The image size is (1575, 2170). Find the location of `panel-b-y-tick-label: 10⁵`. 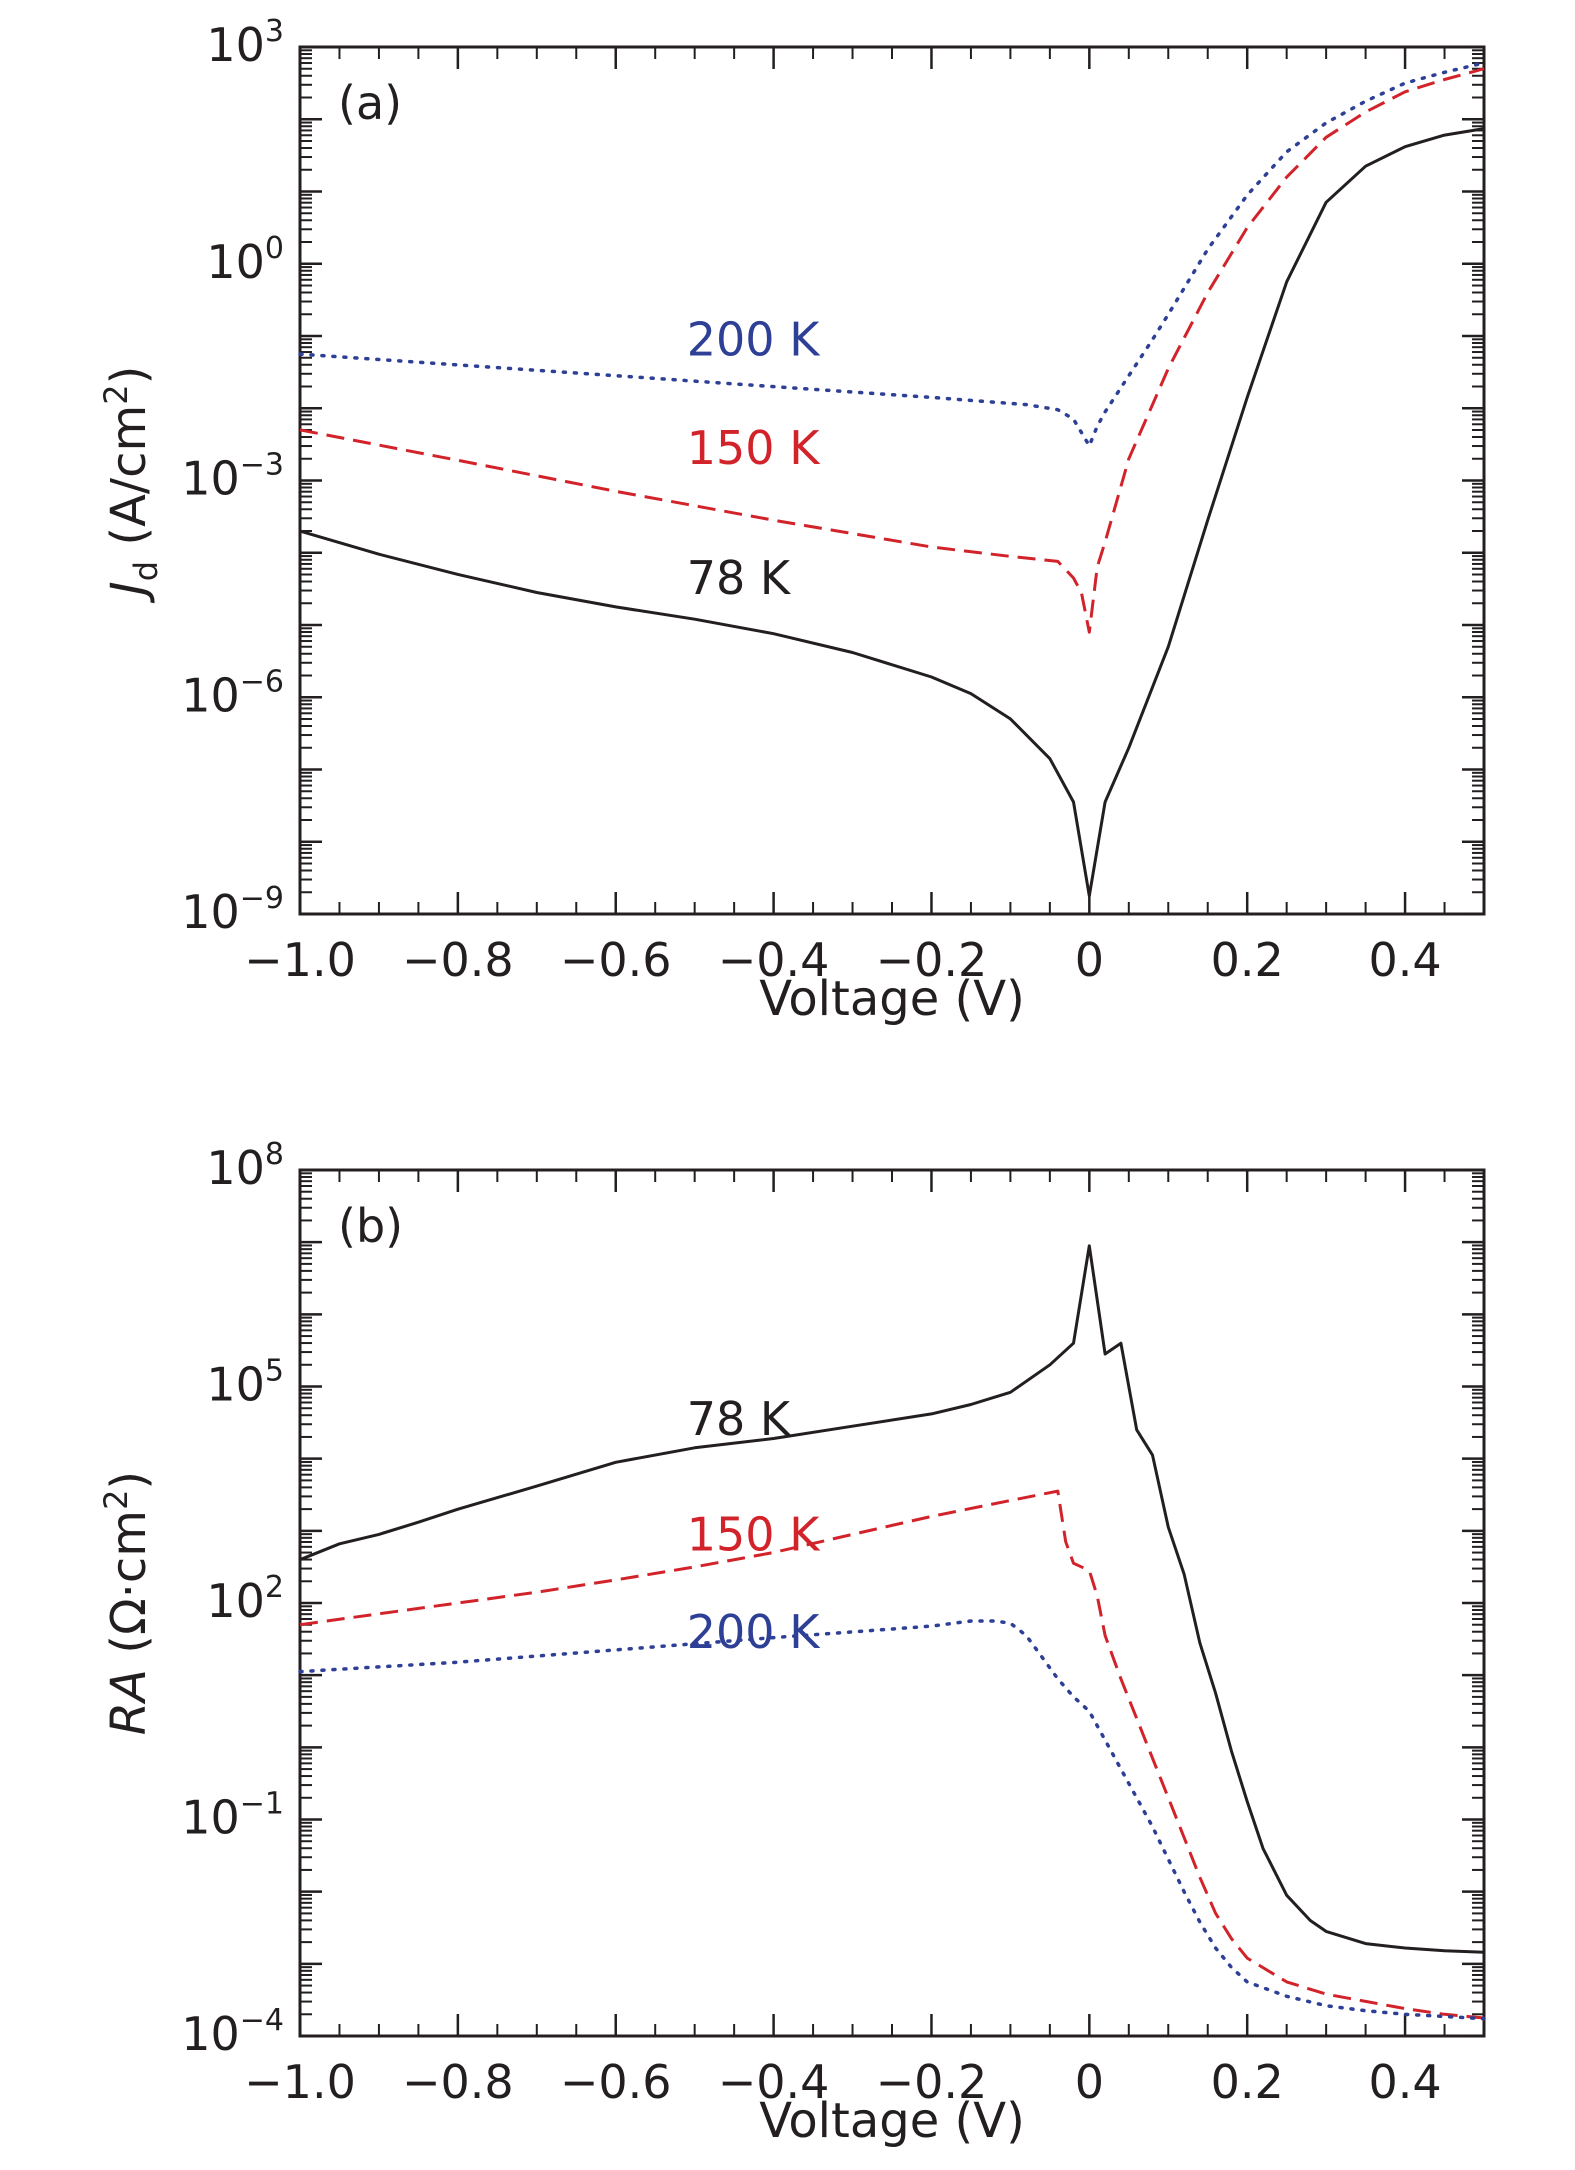

panel-b-y-tick-label: 10⁵ is located at coordinates (245, 1383).